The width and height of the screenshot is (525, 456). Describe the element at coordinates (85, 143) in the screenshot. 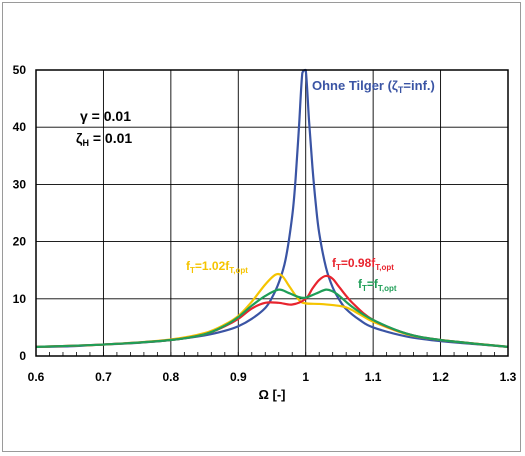

I see `zeta-subscript: H` at that location.